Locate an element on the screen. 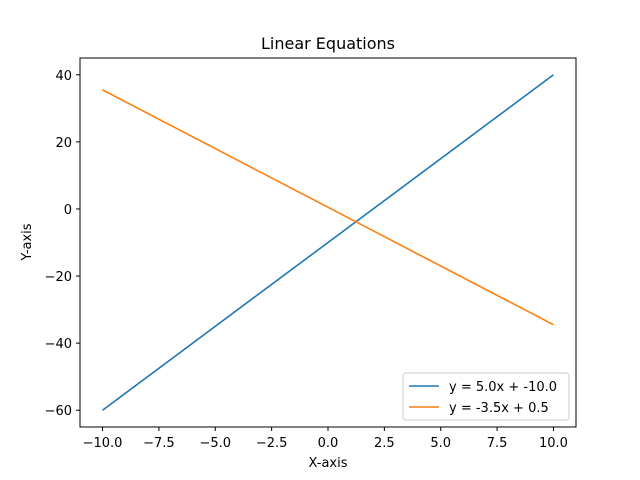 The height and width of the screenshot is (480, 640). legend-label-1: y = 5.0x + -10.0 is located at coordinates (503, 387).